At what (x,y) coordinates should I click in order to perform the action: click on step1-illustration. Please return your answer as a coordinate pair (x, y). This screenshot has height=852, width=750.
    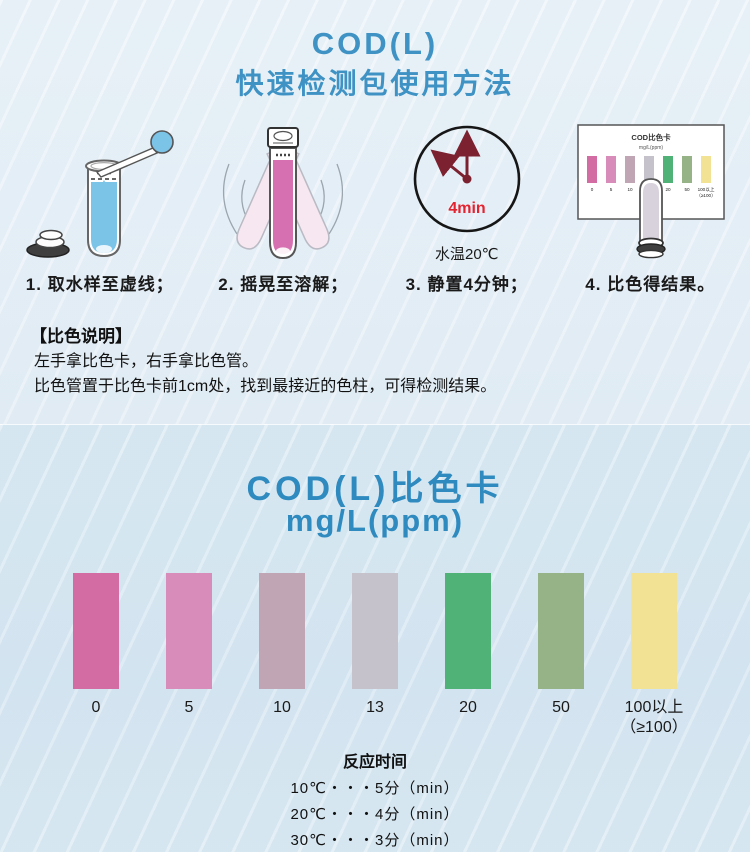
    Looking at the image, I should click on (100, 194).